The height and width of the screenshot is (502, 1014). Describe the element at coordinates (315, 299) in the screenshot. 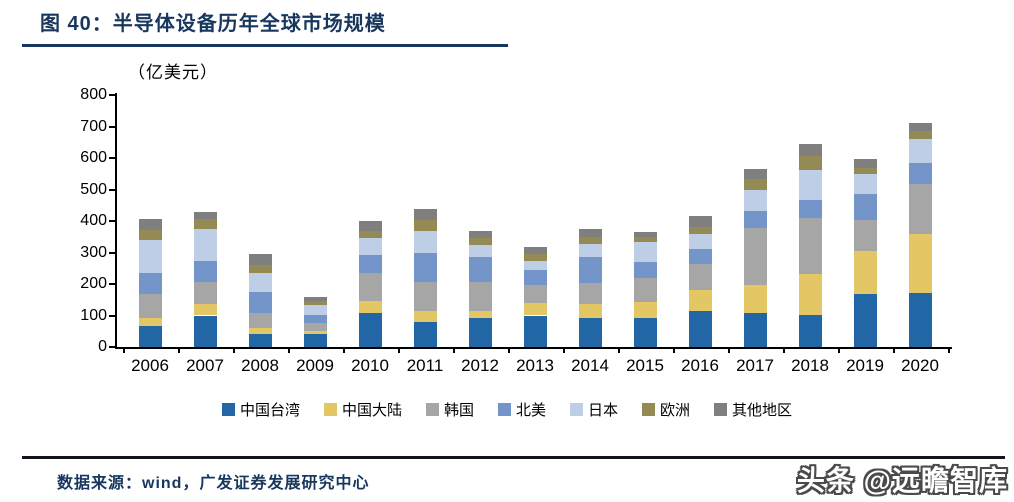

I see `bar-segment-其他地区-2009` at that location.